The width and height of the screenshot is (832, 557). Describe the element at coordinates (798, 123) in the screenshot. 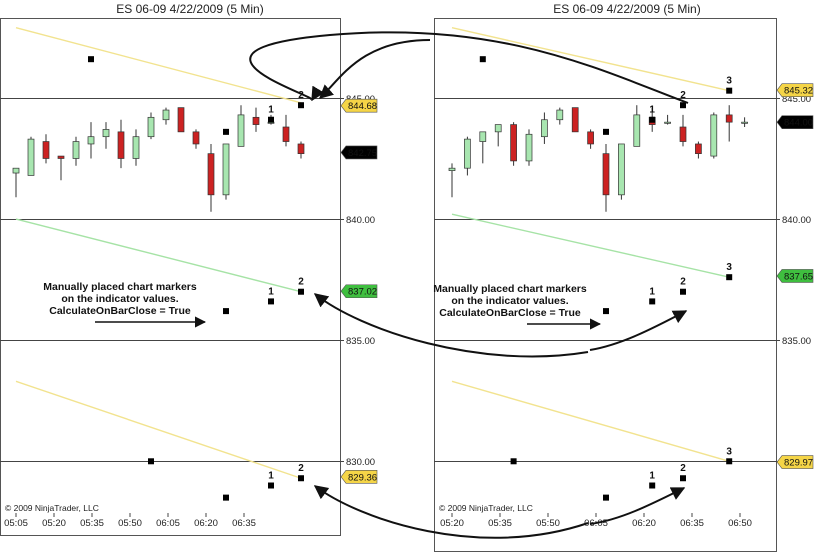

I see `price-badge-label: 844.00` at that location.